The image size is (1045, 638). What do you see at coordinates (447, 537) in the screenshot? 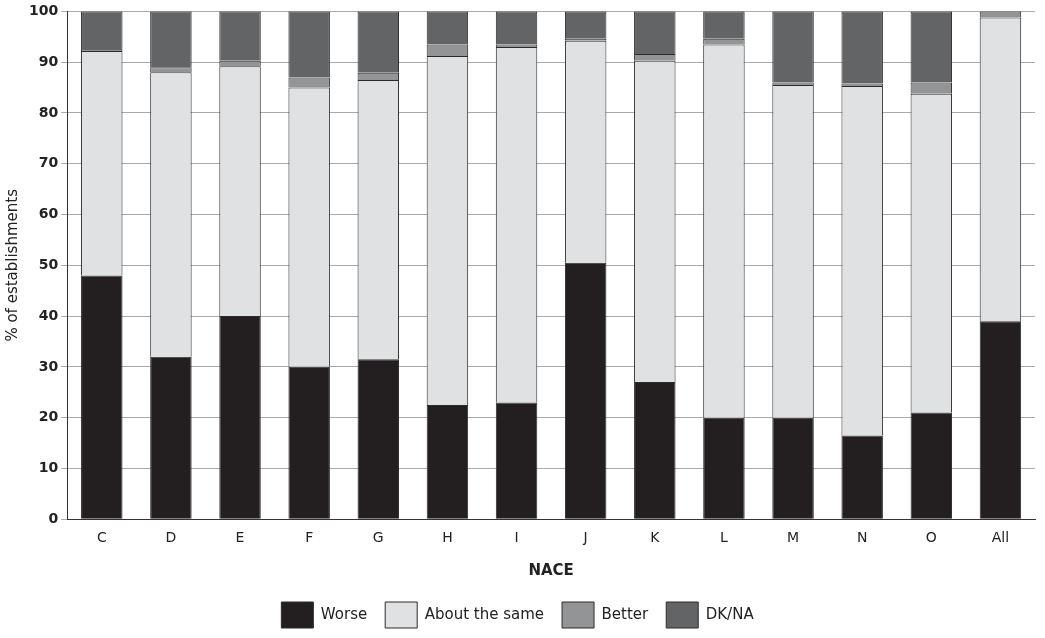
I see `x-tick-label: H` at bounding box center [447, 537].